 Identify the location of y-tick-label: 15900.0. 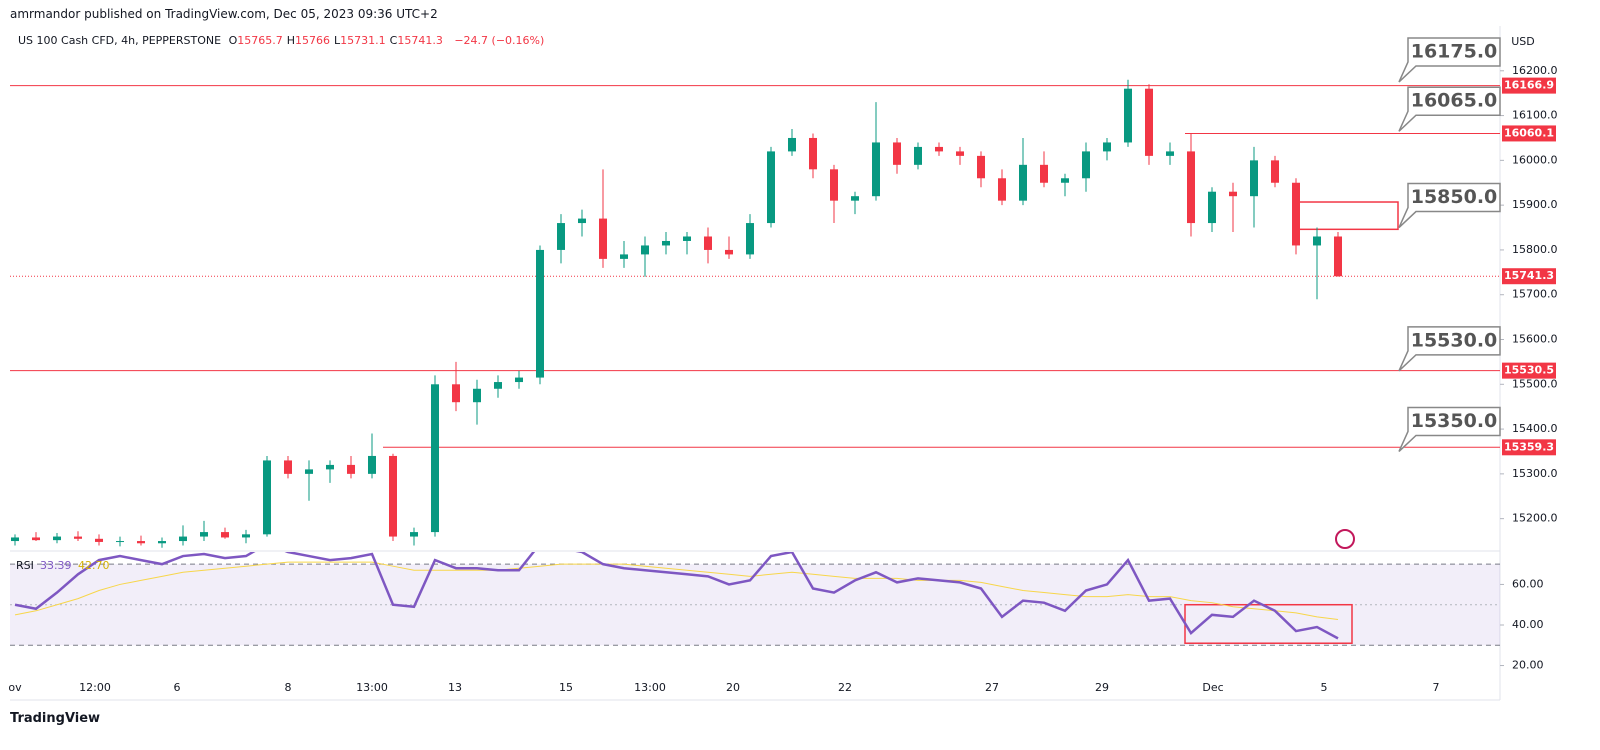
(1535, 204).